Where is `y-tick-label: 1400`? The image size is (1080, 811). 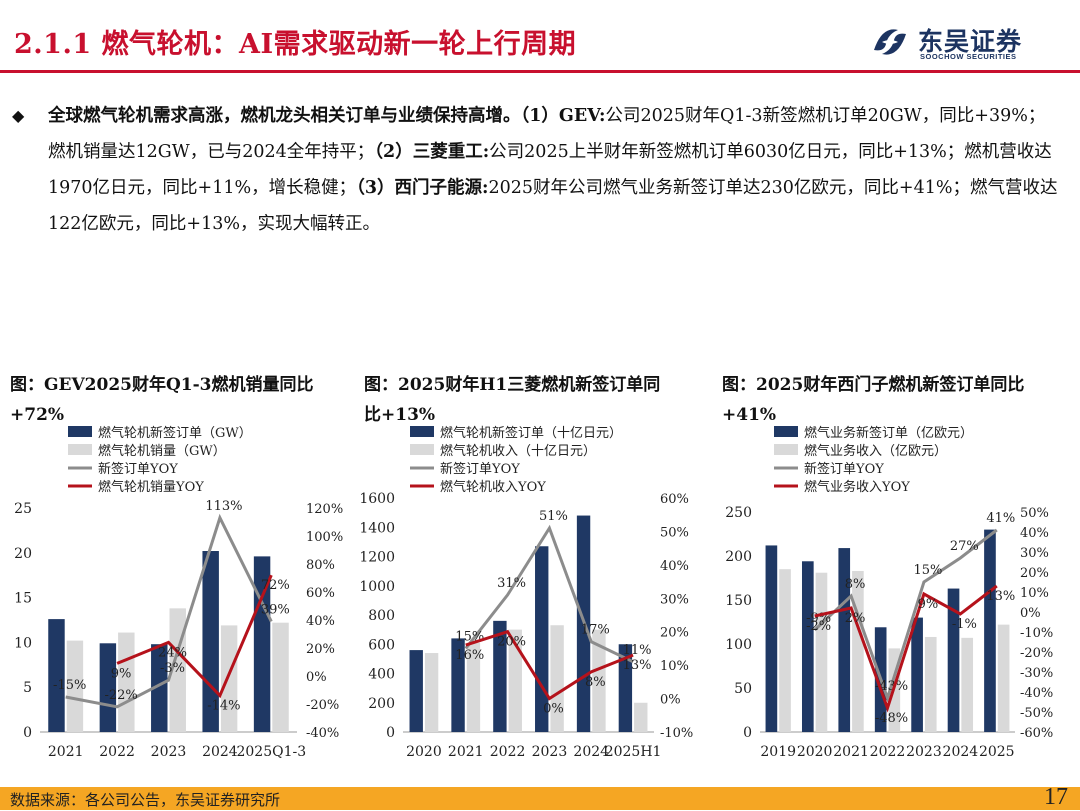 y-tick-label: 1400 is located at coordinates (377, 528).